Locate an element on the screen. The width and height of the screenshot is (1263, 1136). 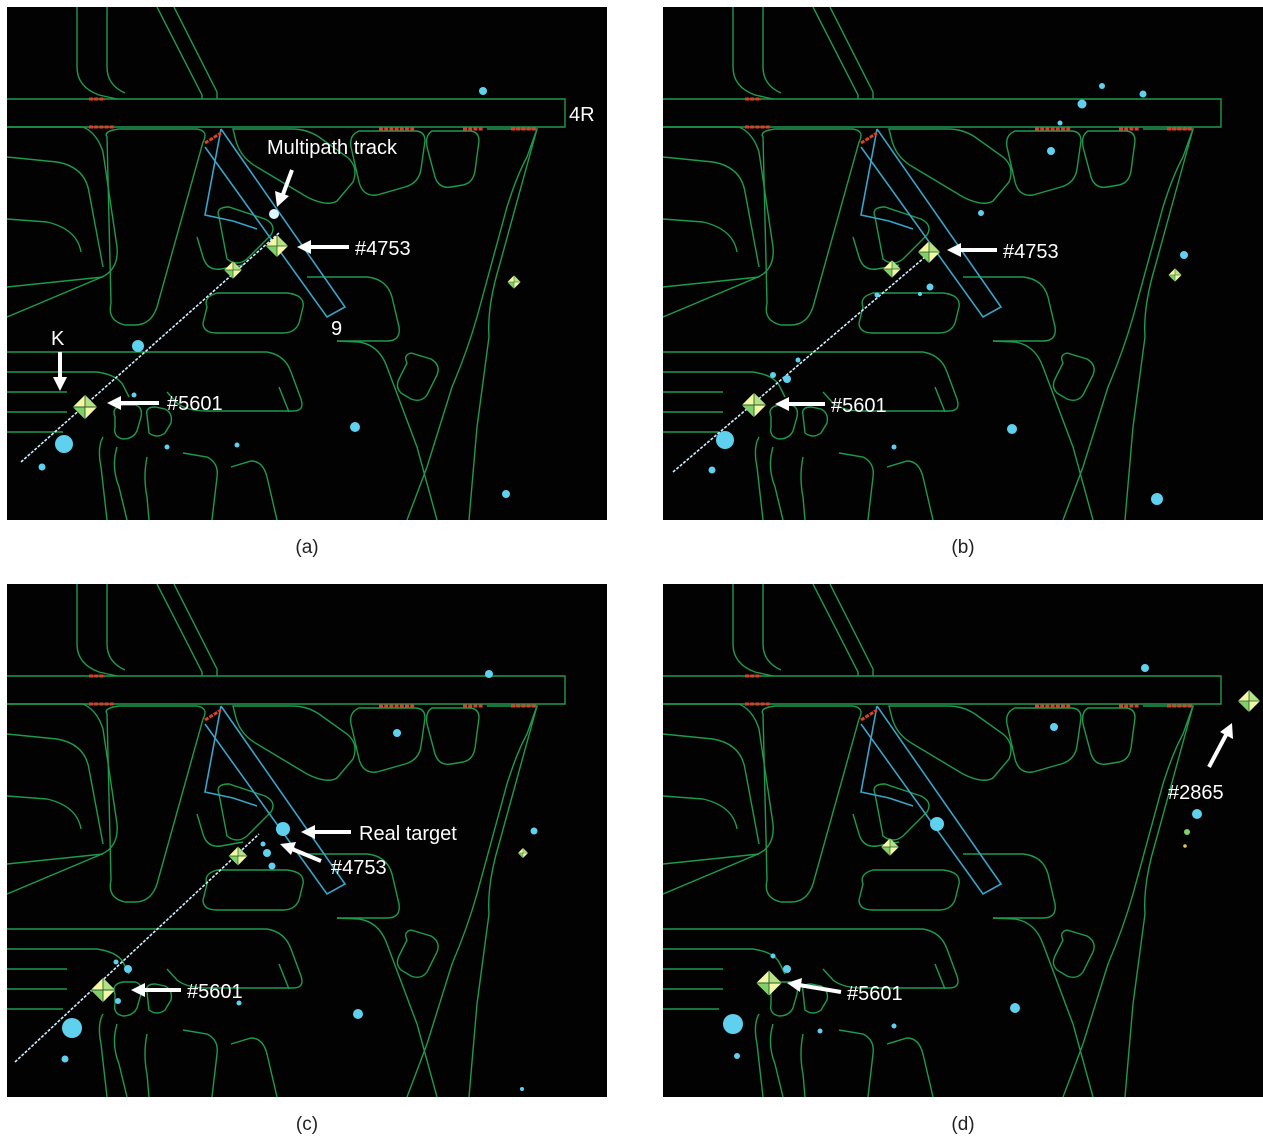
multipath-track-label: Multipath track is located at coordinates (332, 148).